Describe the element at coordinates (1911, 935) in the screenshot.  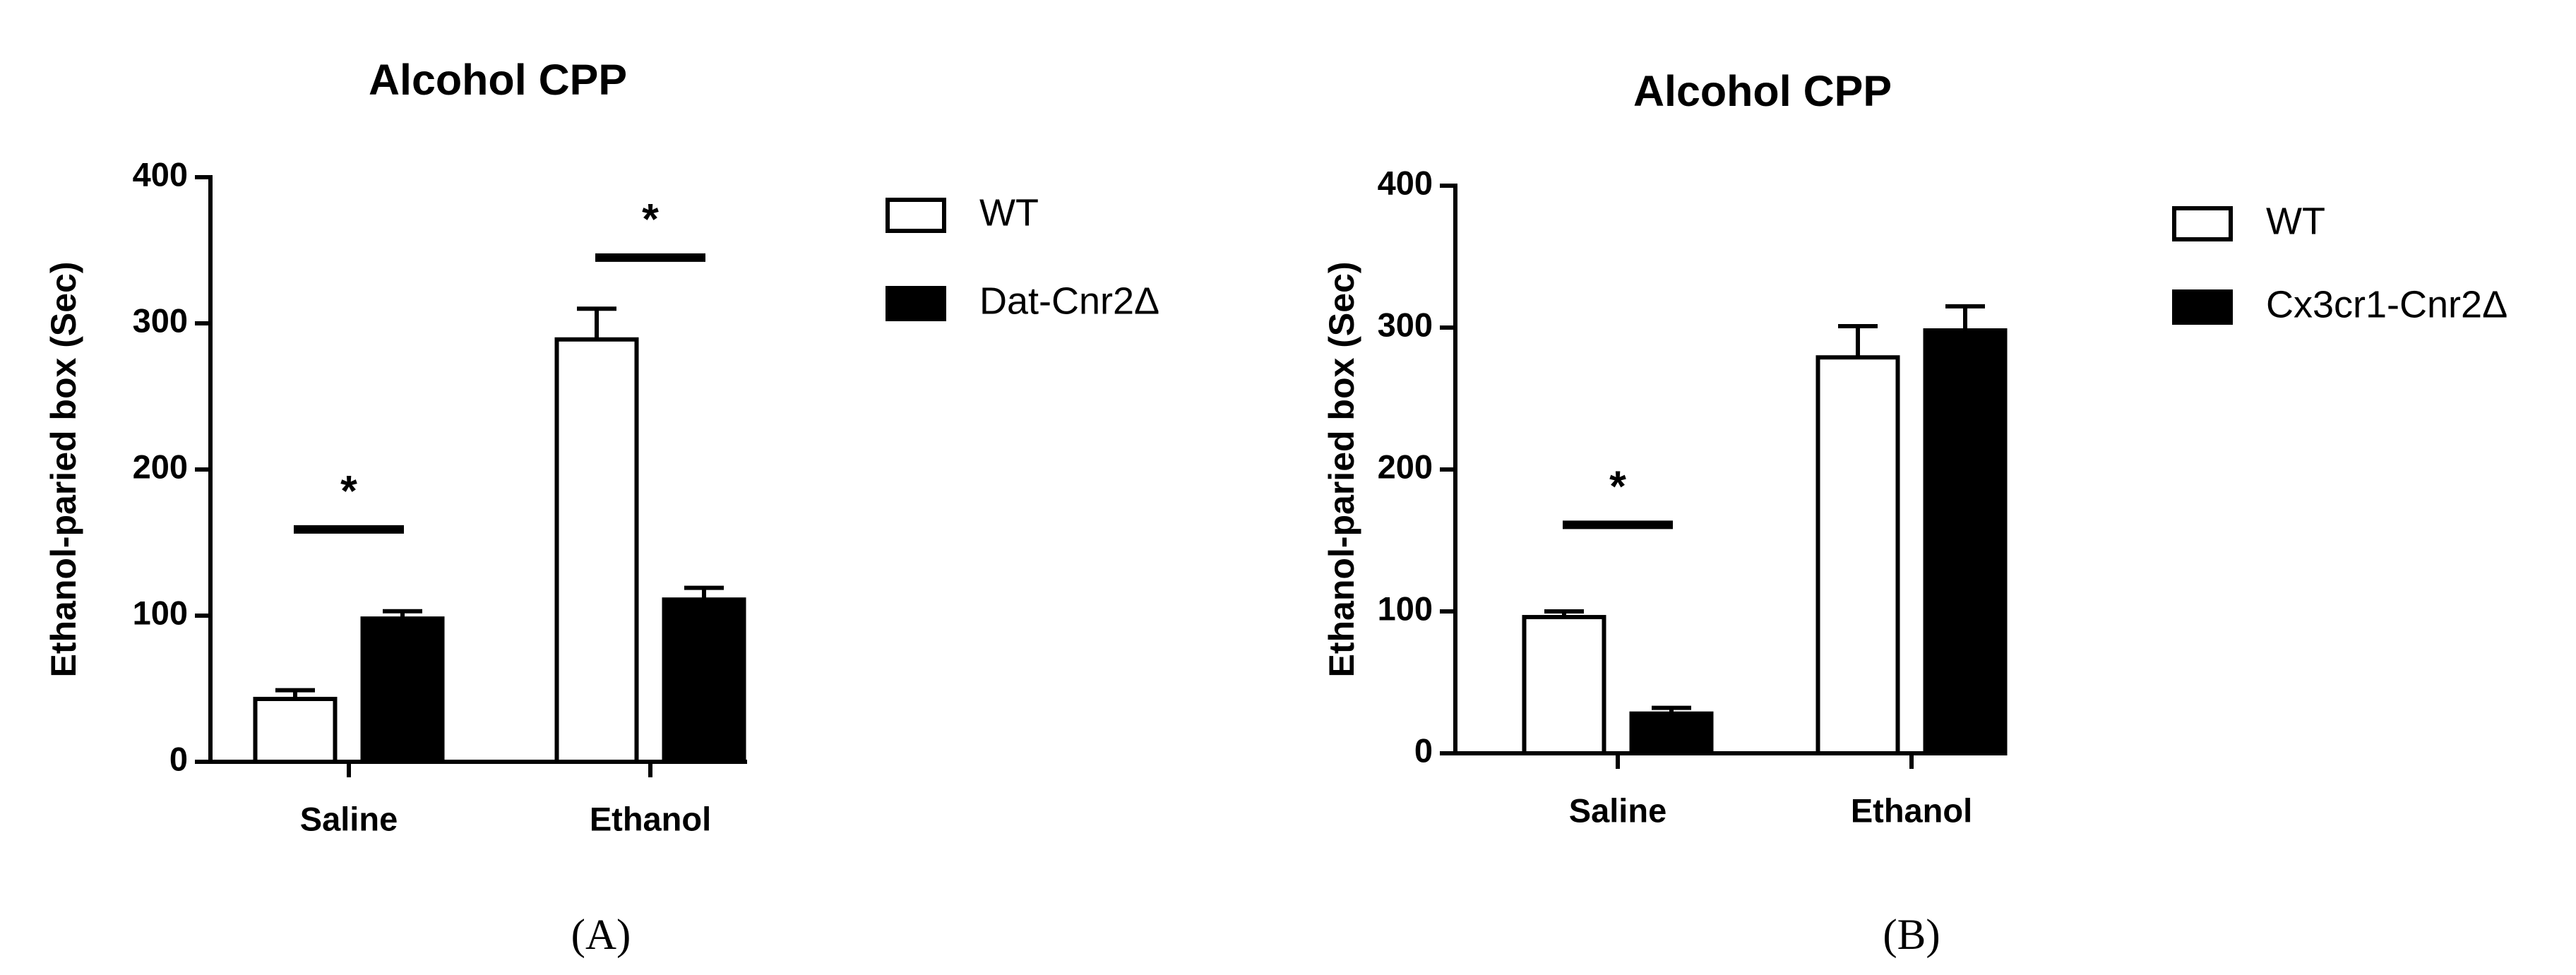
I see `panel-label: (B)` at that location.